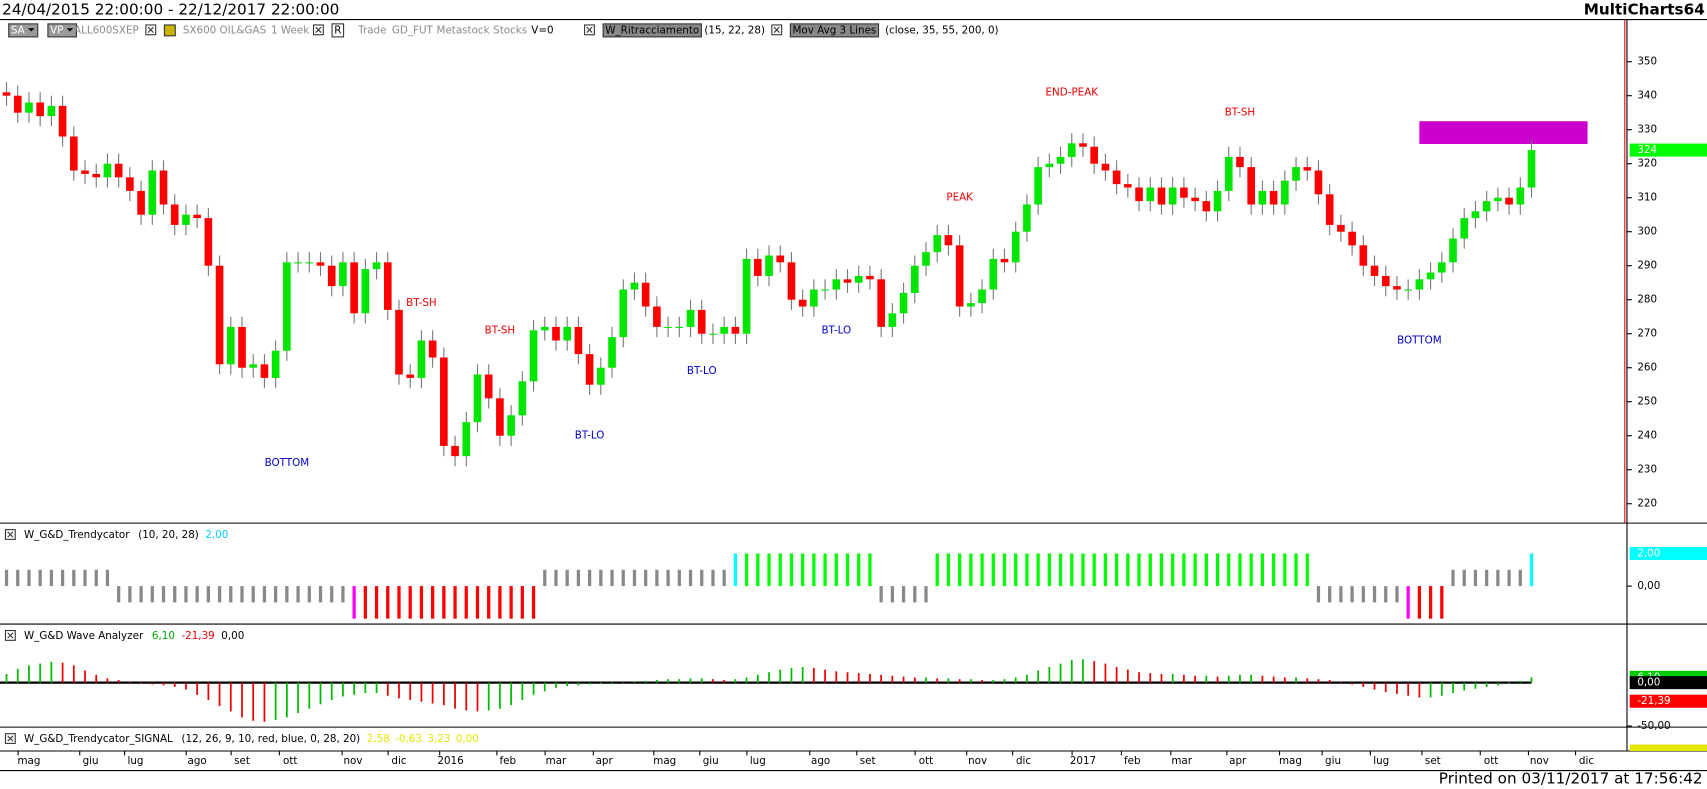  Describe the element at coordinates (98, 739) in the screenshot. I see `indicator-name: W_G&D_Trendycator_SIGNAL` at that location.